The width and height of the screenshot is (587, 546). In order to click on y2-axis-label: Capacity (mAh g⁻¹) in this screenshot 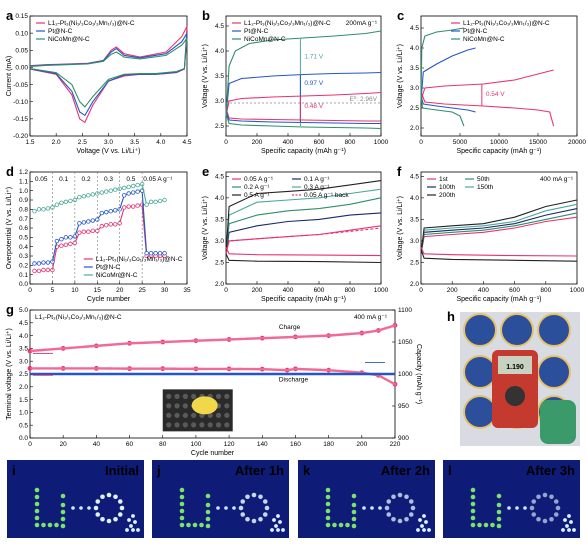, I will do `click(418, 374)`.